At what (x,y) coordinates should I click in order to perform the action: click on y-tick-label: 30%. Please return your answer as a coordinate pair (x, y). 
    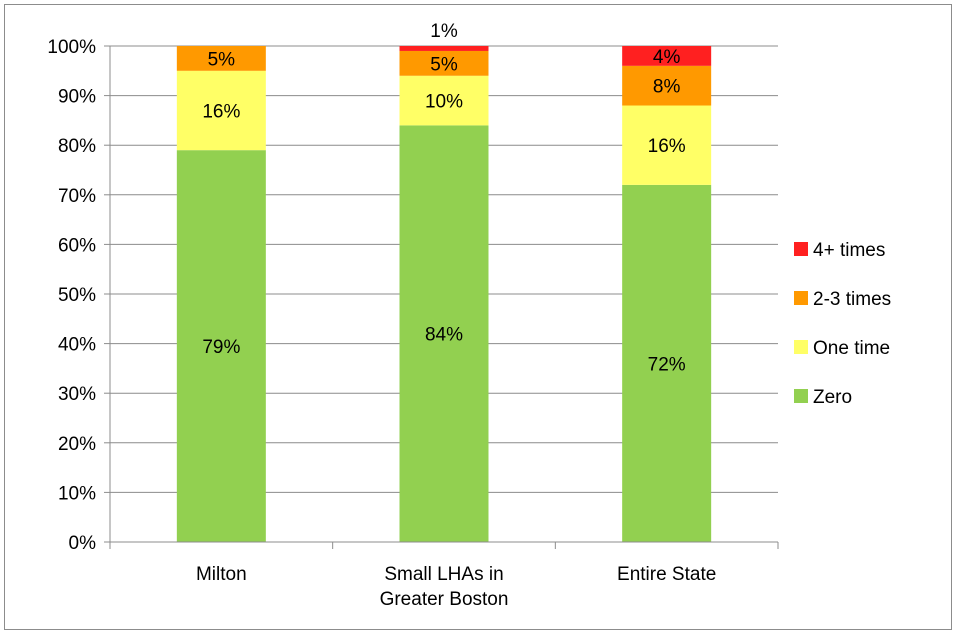
    Looking at the image, I should click on (77, 394).